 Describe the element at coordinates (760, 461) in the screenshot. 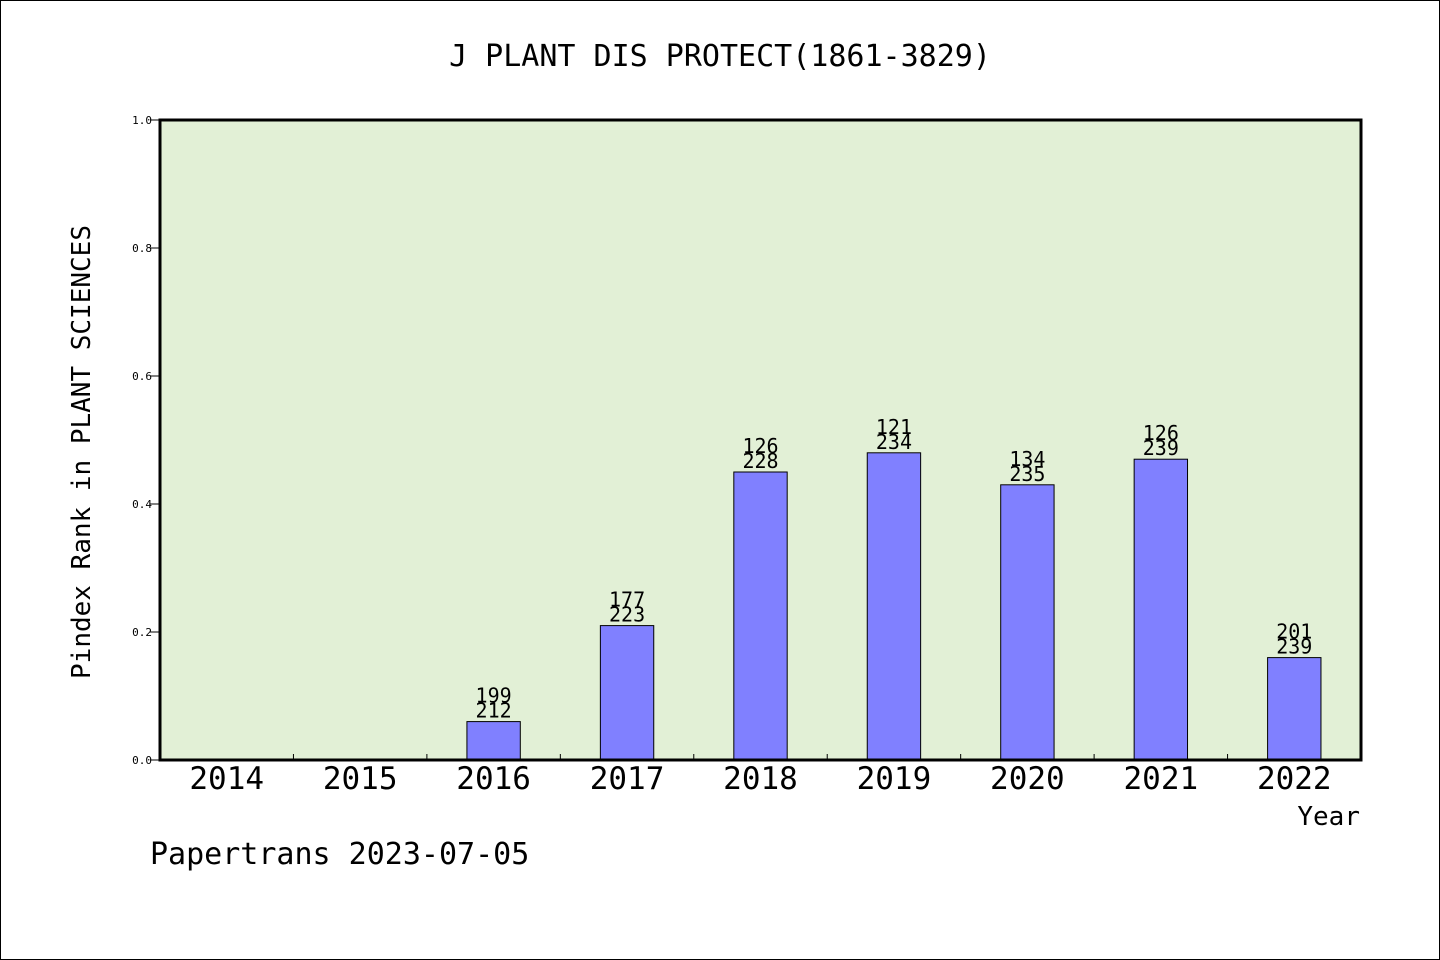

I see `bar-total-label: 228` at that location.